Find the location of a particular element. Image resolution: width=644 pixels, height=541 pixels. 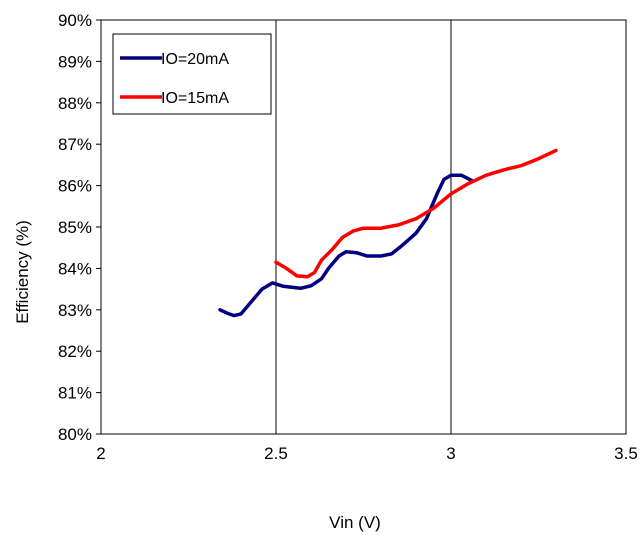

x-tick-label: 2 is located at coordinates (100, 453).